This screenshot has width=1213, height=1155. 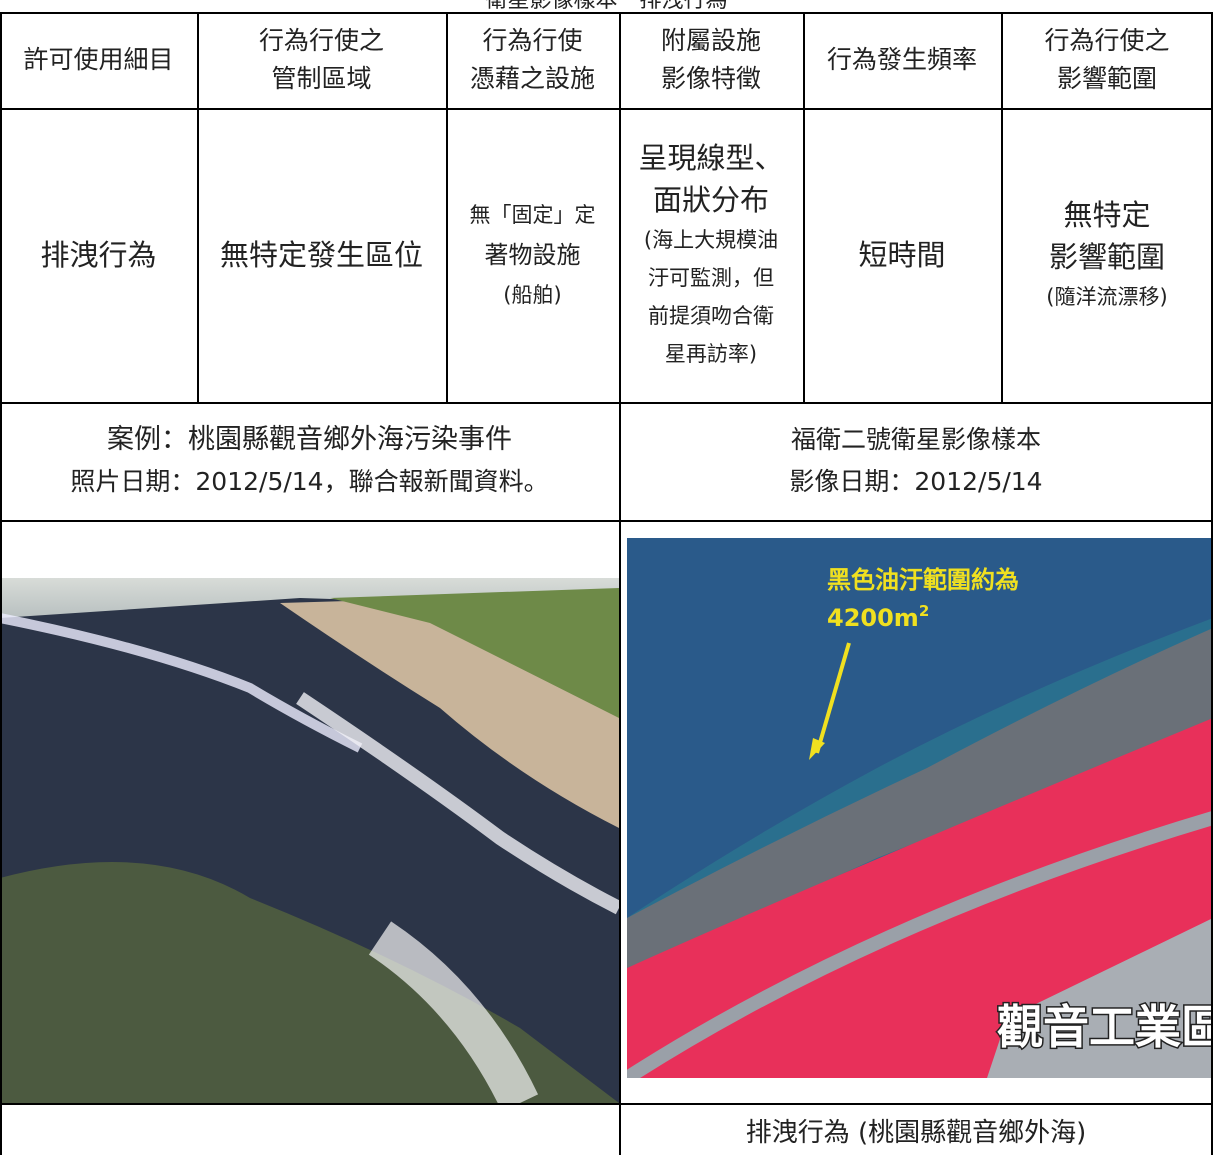 I want to click on header-cell: 附屬設施 影像特徵, so click(x=711, y=60).